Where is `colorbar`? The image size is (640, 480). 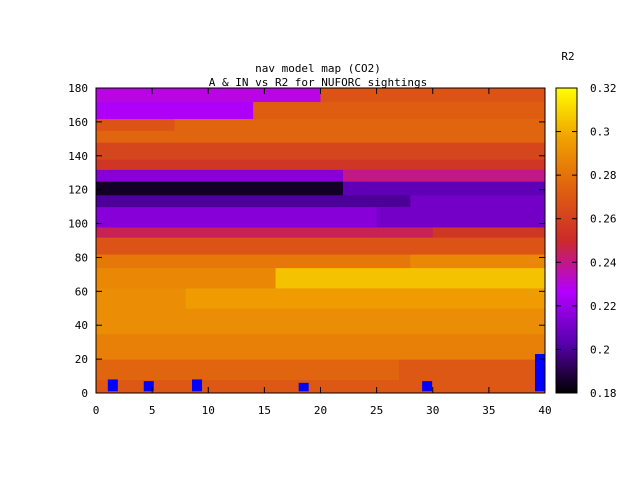 colorbar is located at coordinates (566, 240).